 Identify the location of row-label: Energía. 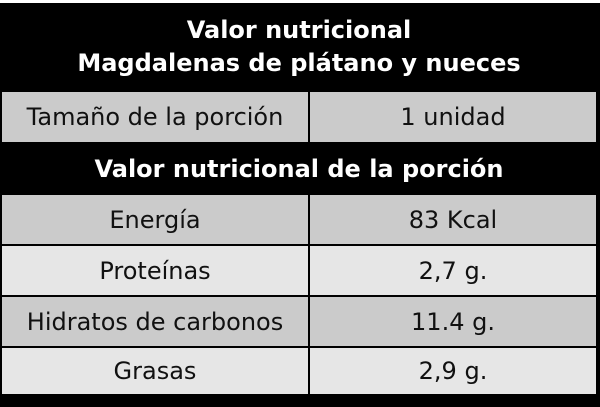
(155, 219).